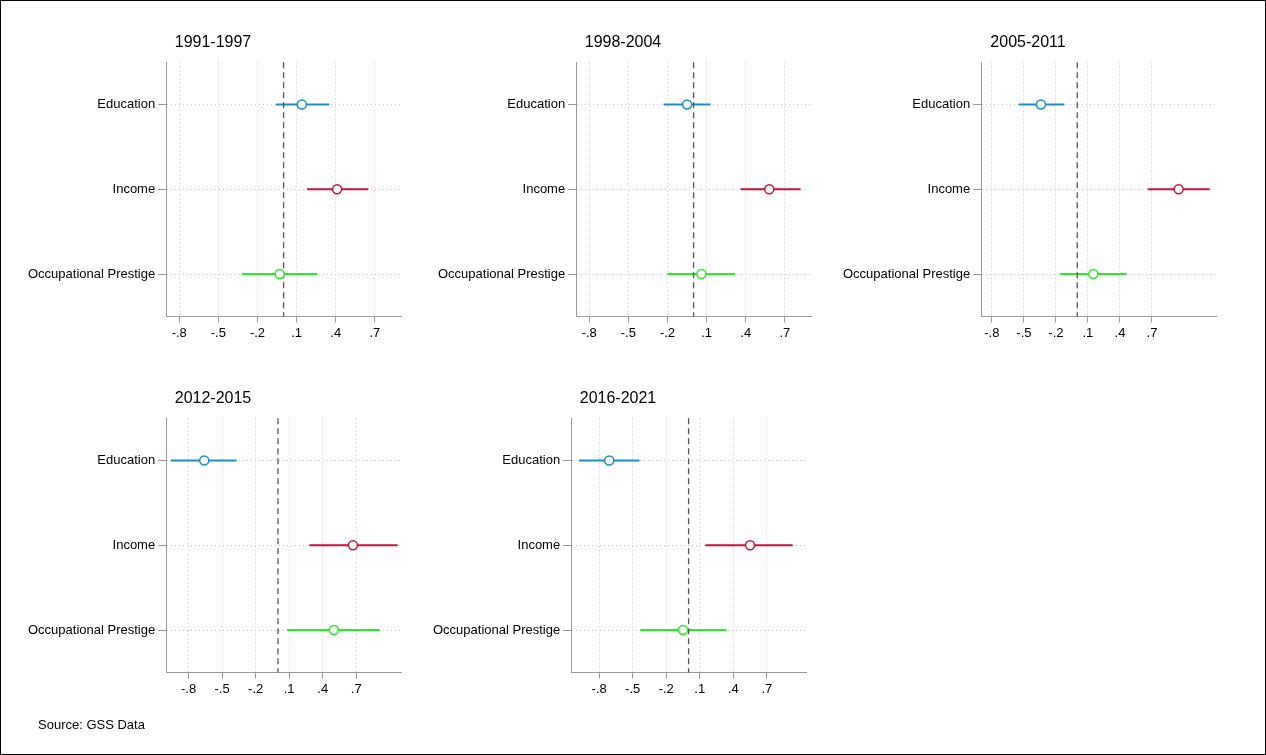 The image size is (1266, 755). Describe the element at coordinates (1028, 42) in the screenshot. I see `chart-title: 2005-2011` at that location.